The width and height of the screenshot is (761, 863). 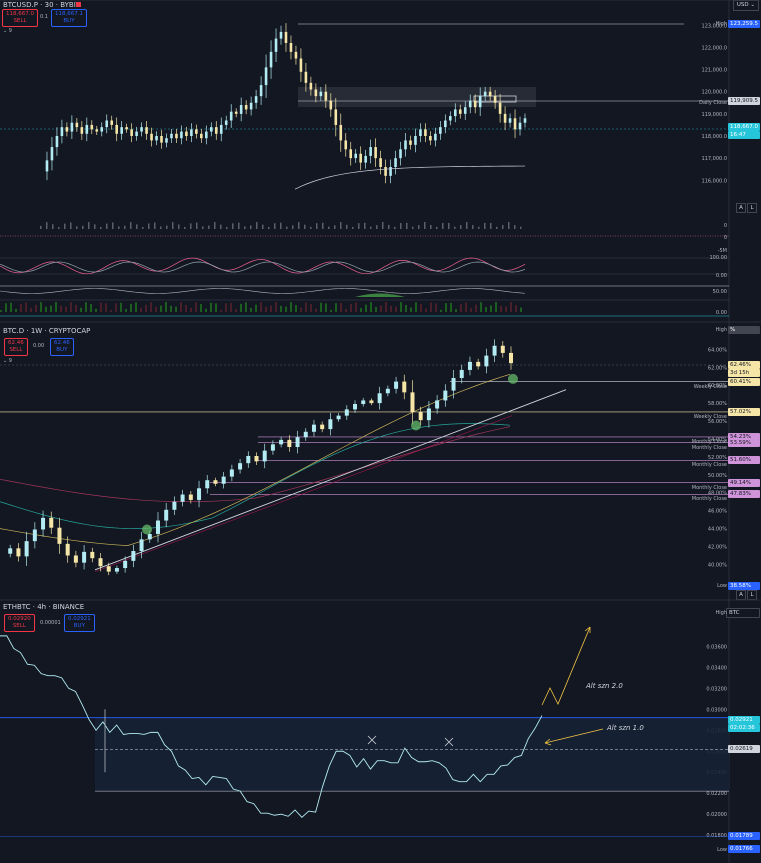 What do you see at coordinates (717, 368) in the screenshot?
I see `y-tick-label: 62.00%` at bounding box center [717, 368].